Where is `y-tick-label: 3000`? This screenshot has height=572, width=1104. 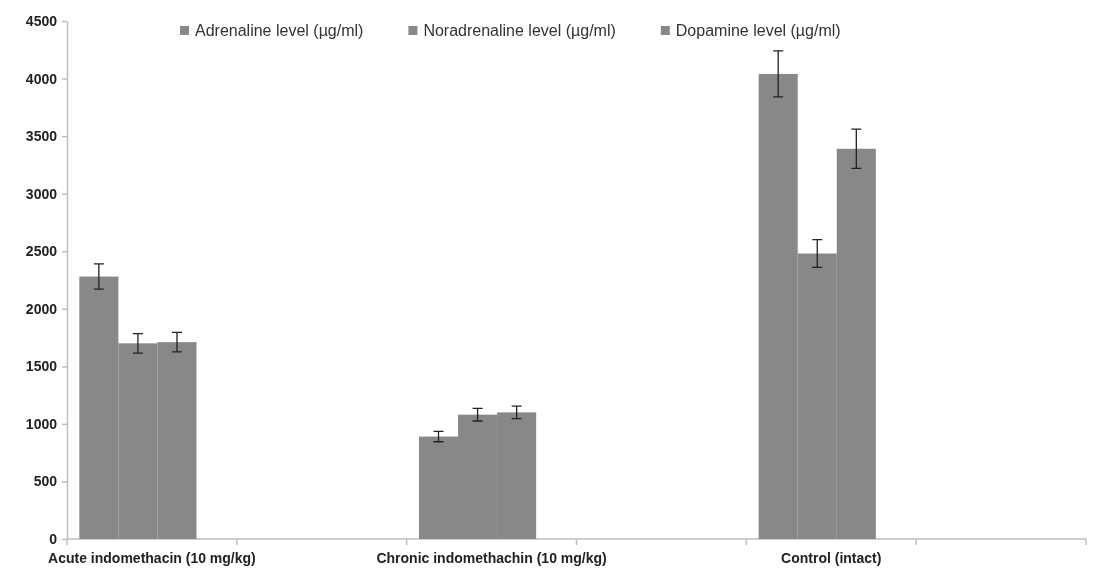 y-tick-label: 3000 is located at coordinates (41, 193).